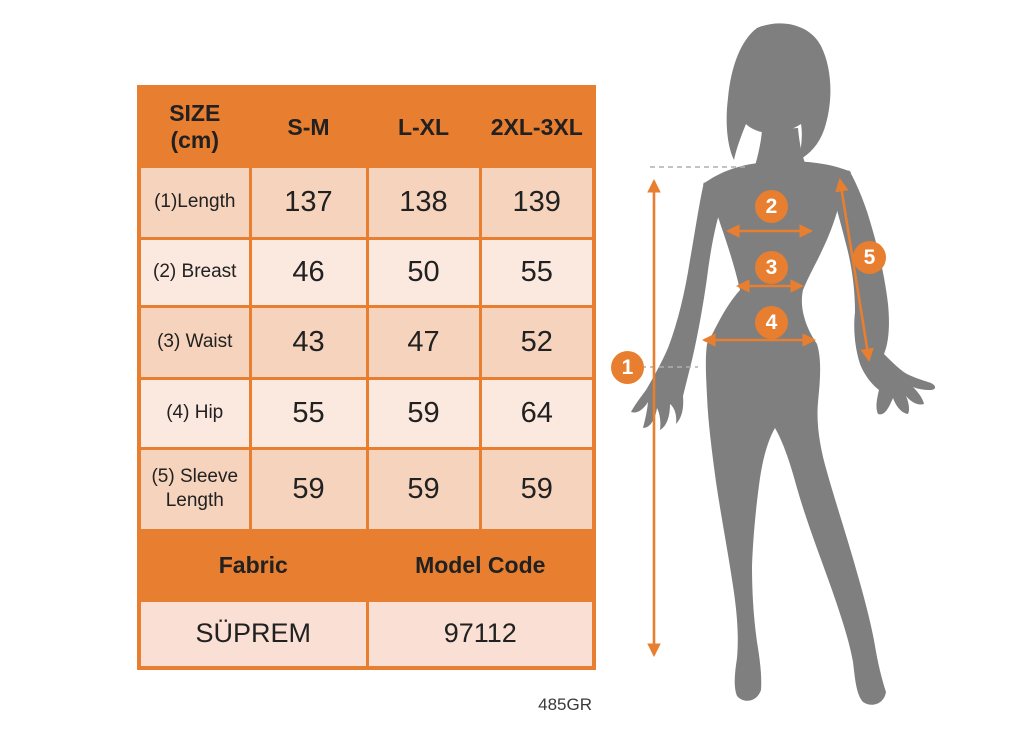 This screenshot has height=749, width=1024. I want to click on footer-value-row: SÜPREM 97112, so click(366, 634).